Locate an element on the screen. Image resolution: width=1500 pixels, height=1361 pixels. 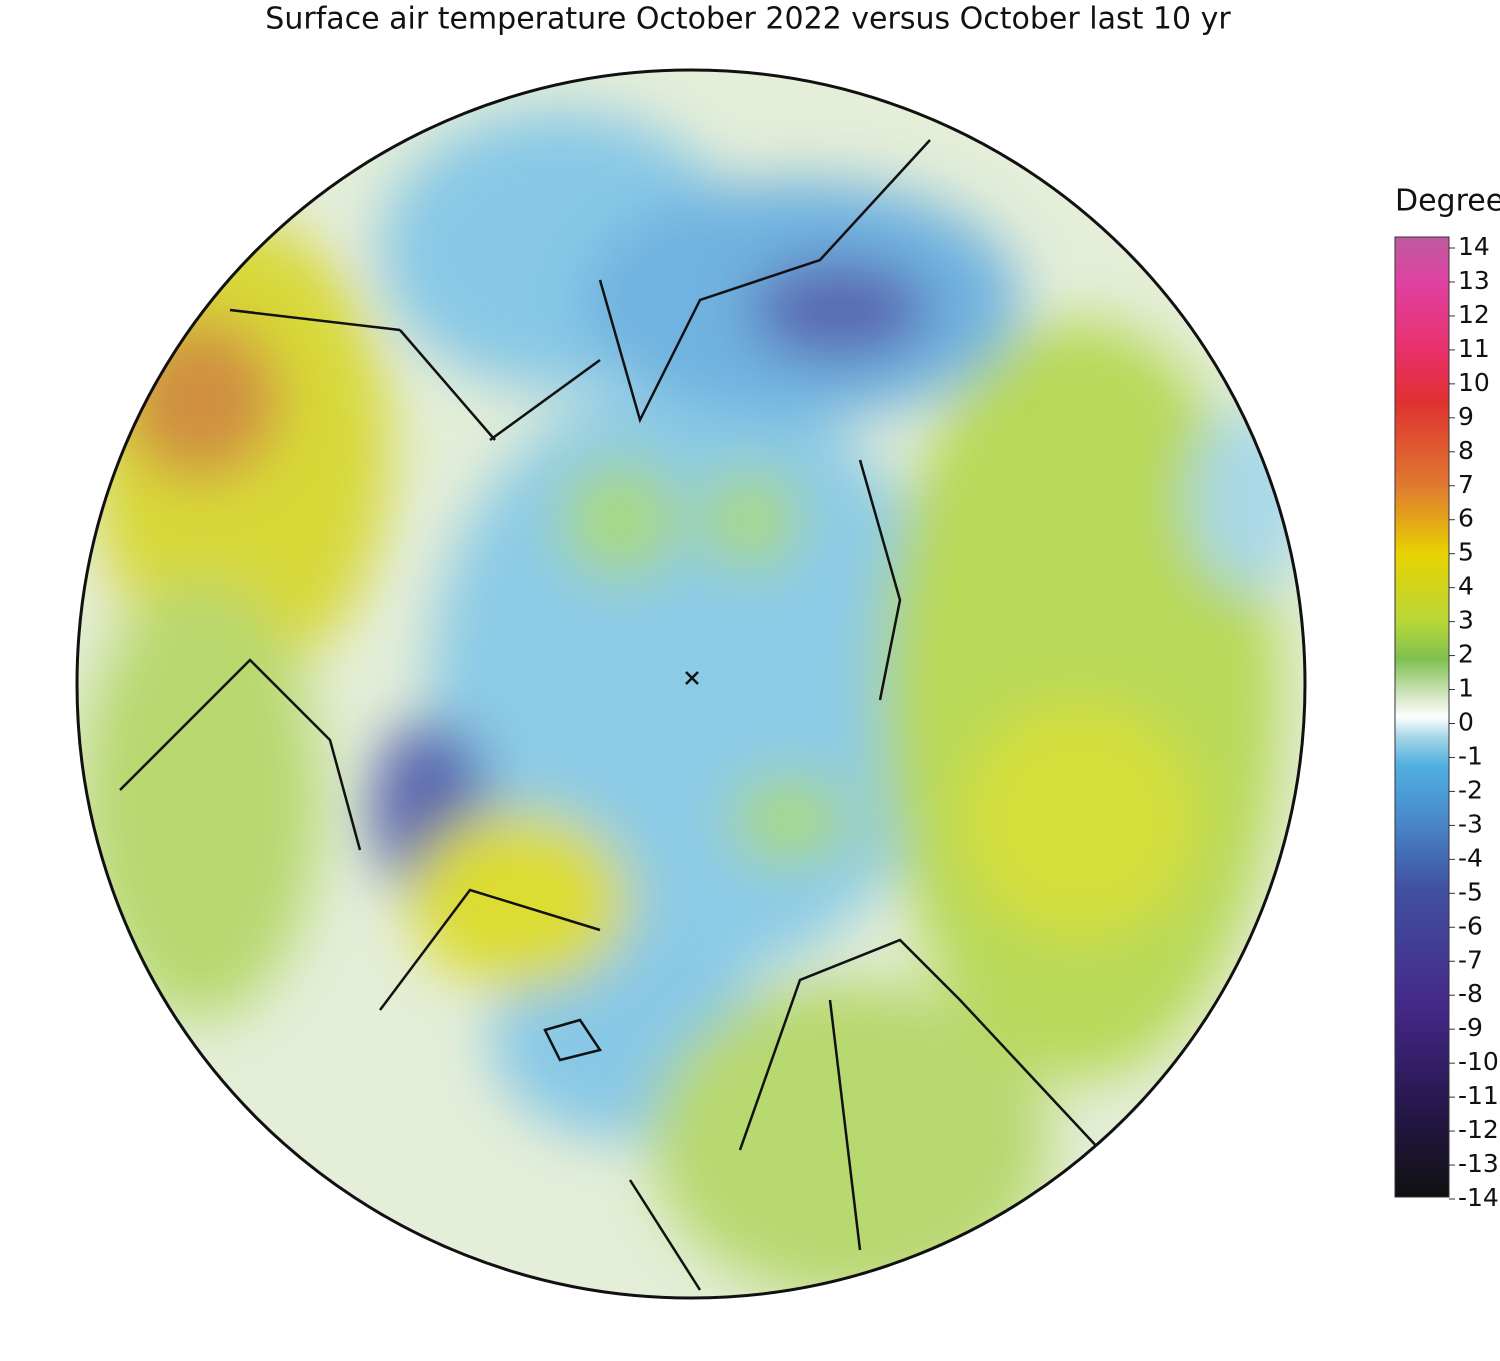
colorbar-tick-label: -4 is located at coordinates (1470, 857).